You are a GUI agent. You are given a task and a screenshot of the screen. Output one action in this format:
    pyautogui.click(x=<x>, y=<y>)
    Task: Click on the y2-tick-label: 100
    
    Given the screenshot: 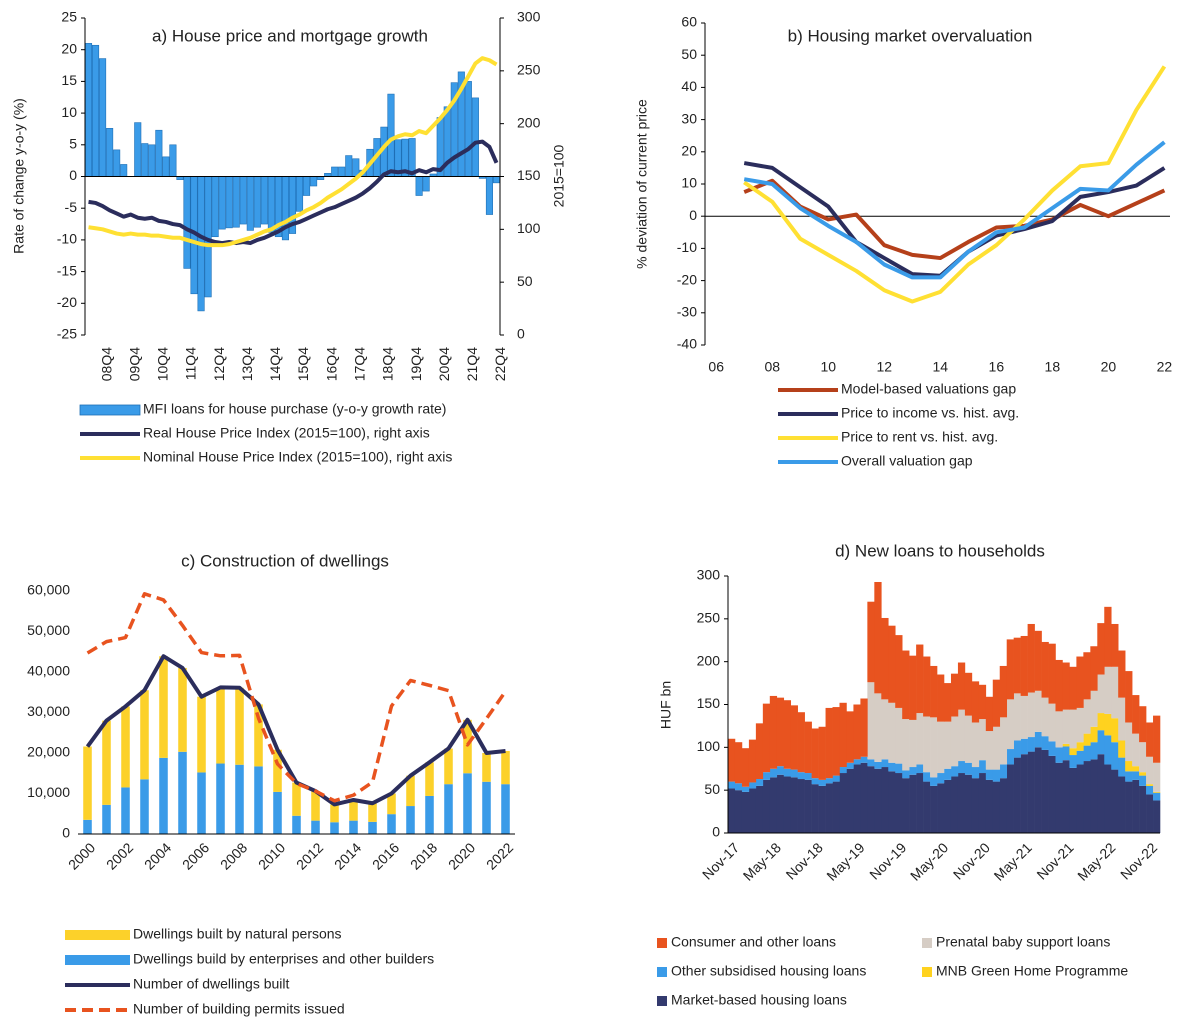 What is the action you would take?
    pyautogui.click(x=529, y=228)
    